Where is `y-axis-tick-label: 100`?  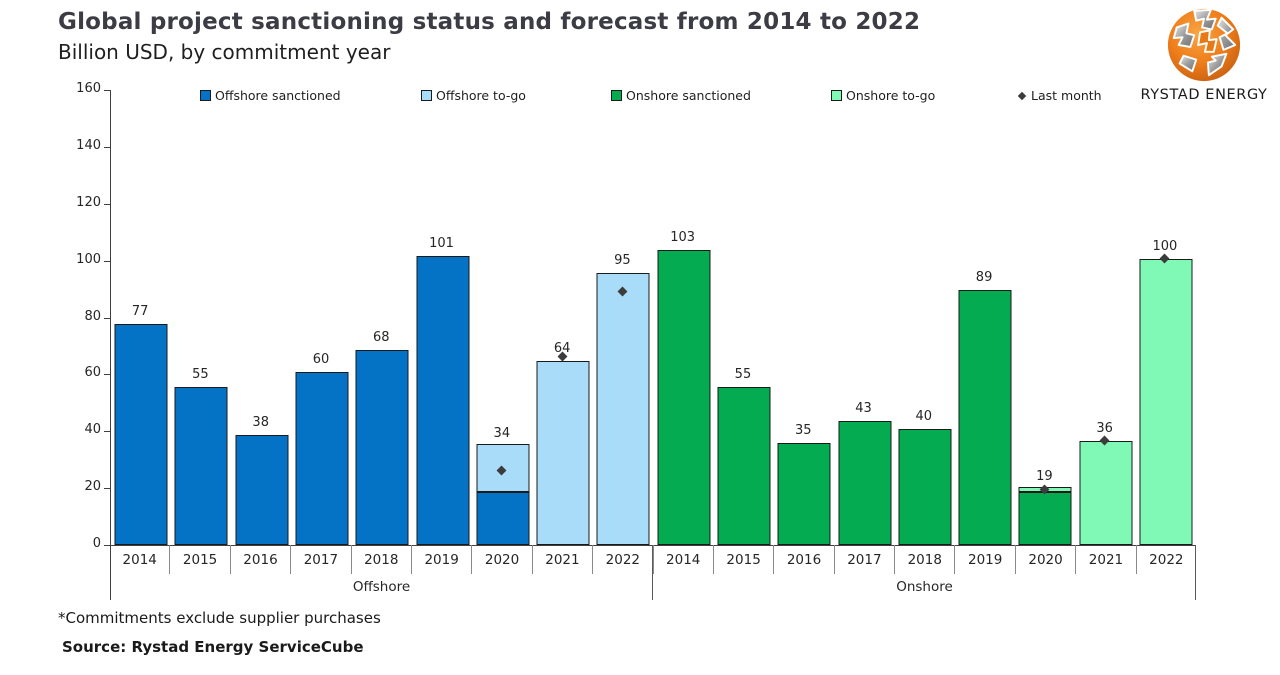
y-axis-tick-label: 100 is located at coordinates (88, 259).